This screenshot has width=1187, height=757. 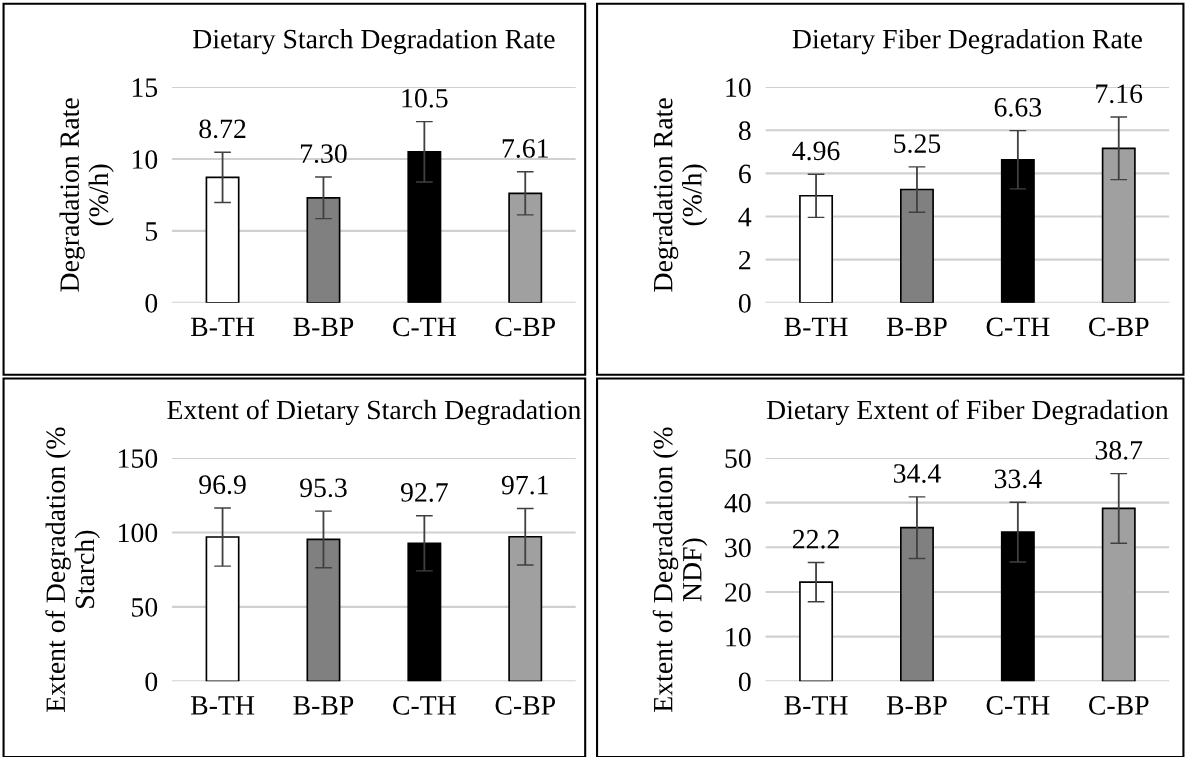 I want to click on data-label: 10.5, so click(x=425, y=98).